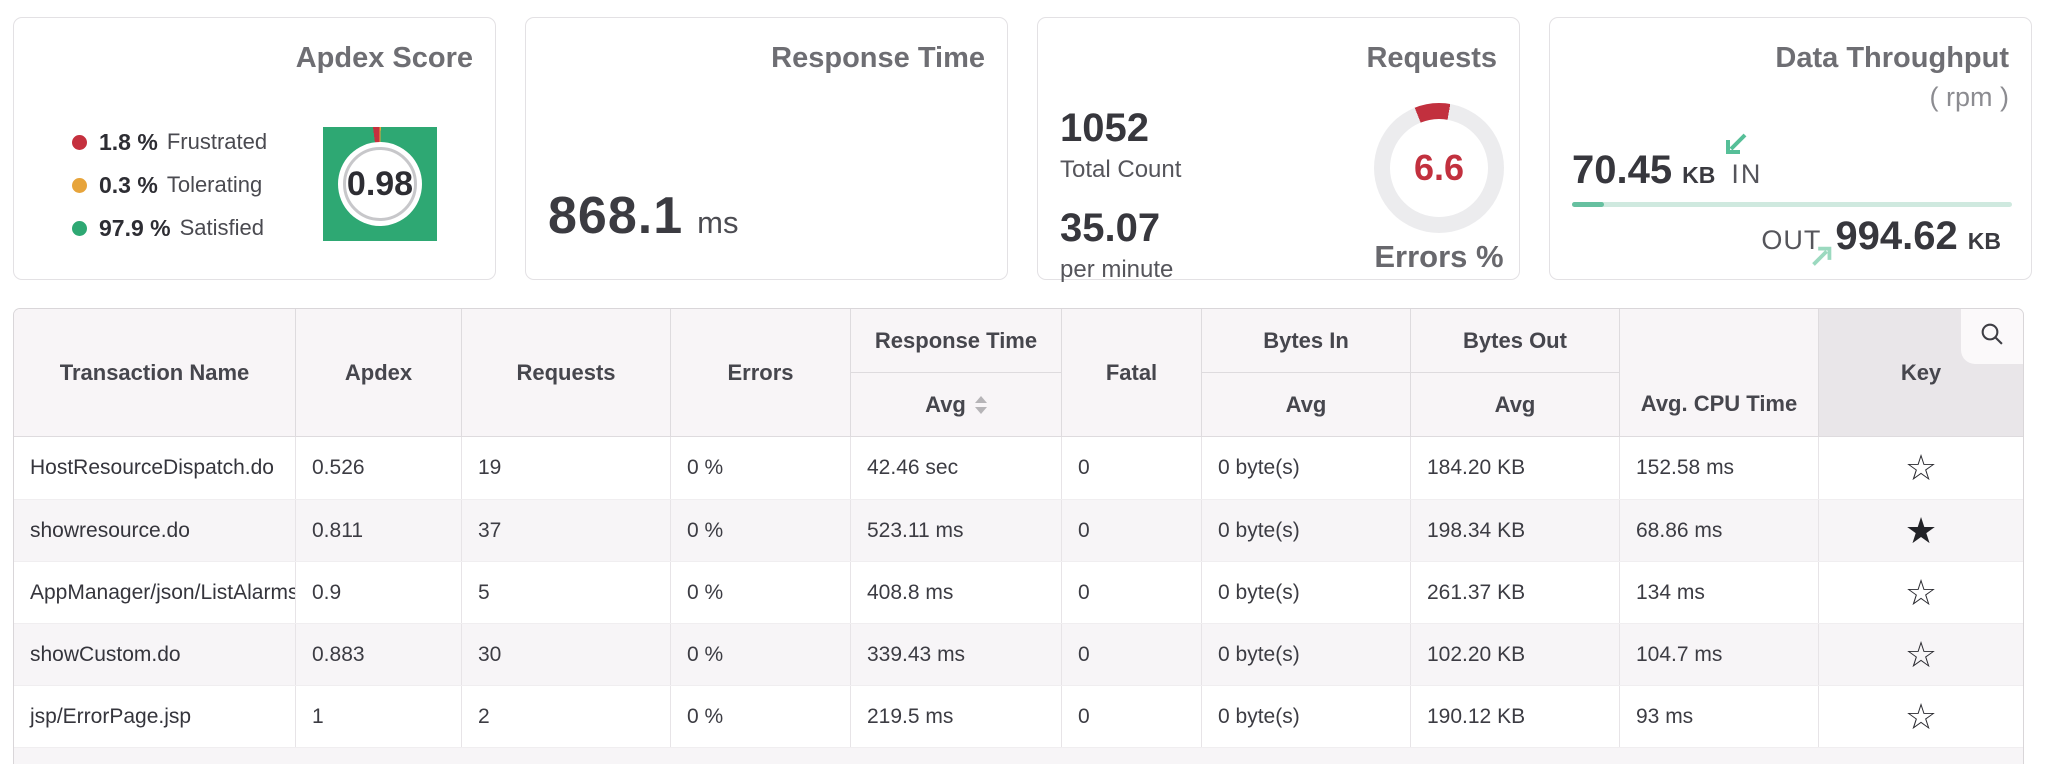 The image size is (2048, 764). What do you see at coordinates (565, 372) in the screenshot?
I see `col-header-requests: Requests` at bounding box center [565, 372].